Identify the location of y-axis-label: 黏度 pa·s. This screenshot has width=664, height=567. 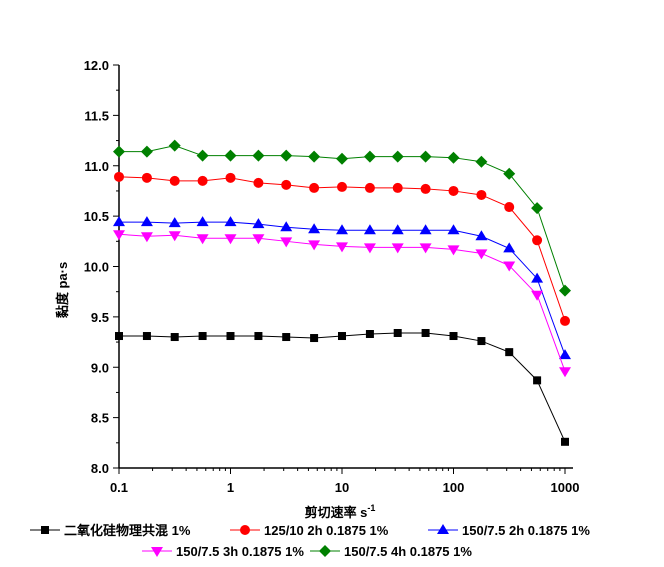
(62, 290).